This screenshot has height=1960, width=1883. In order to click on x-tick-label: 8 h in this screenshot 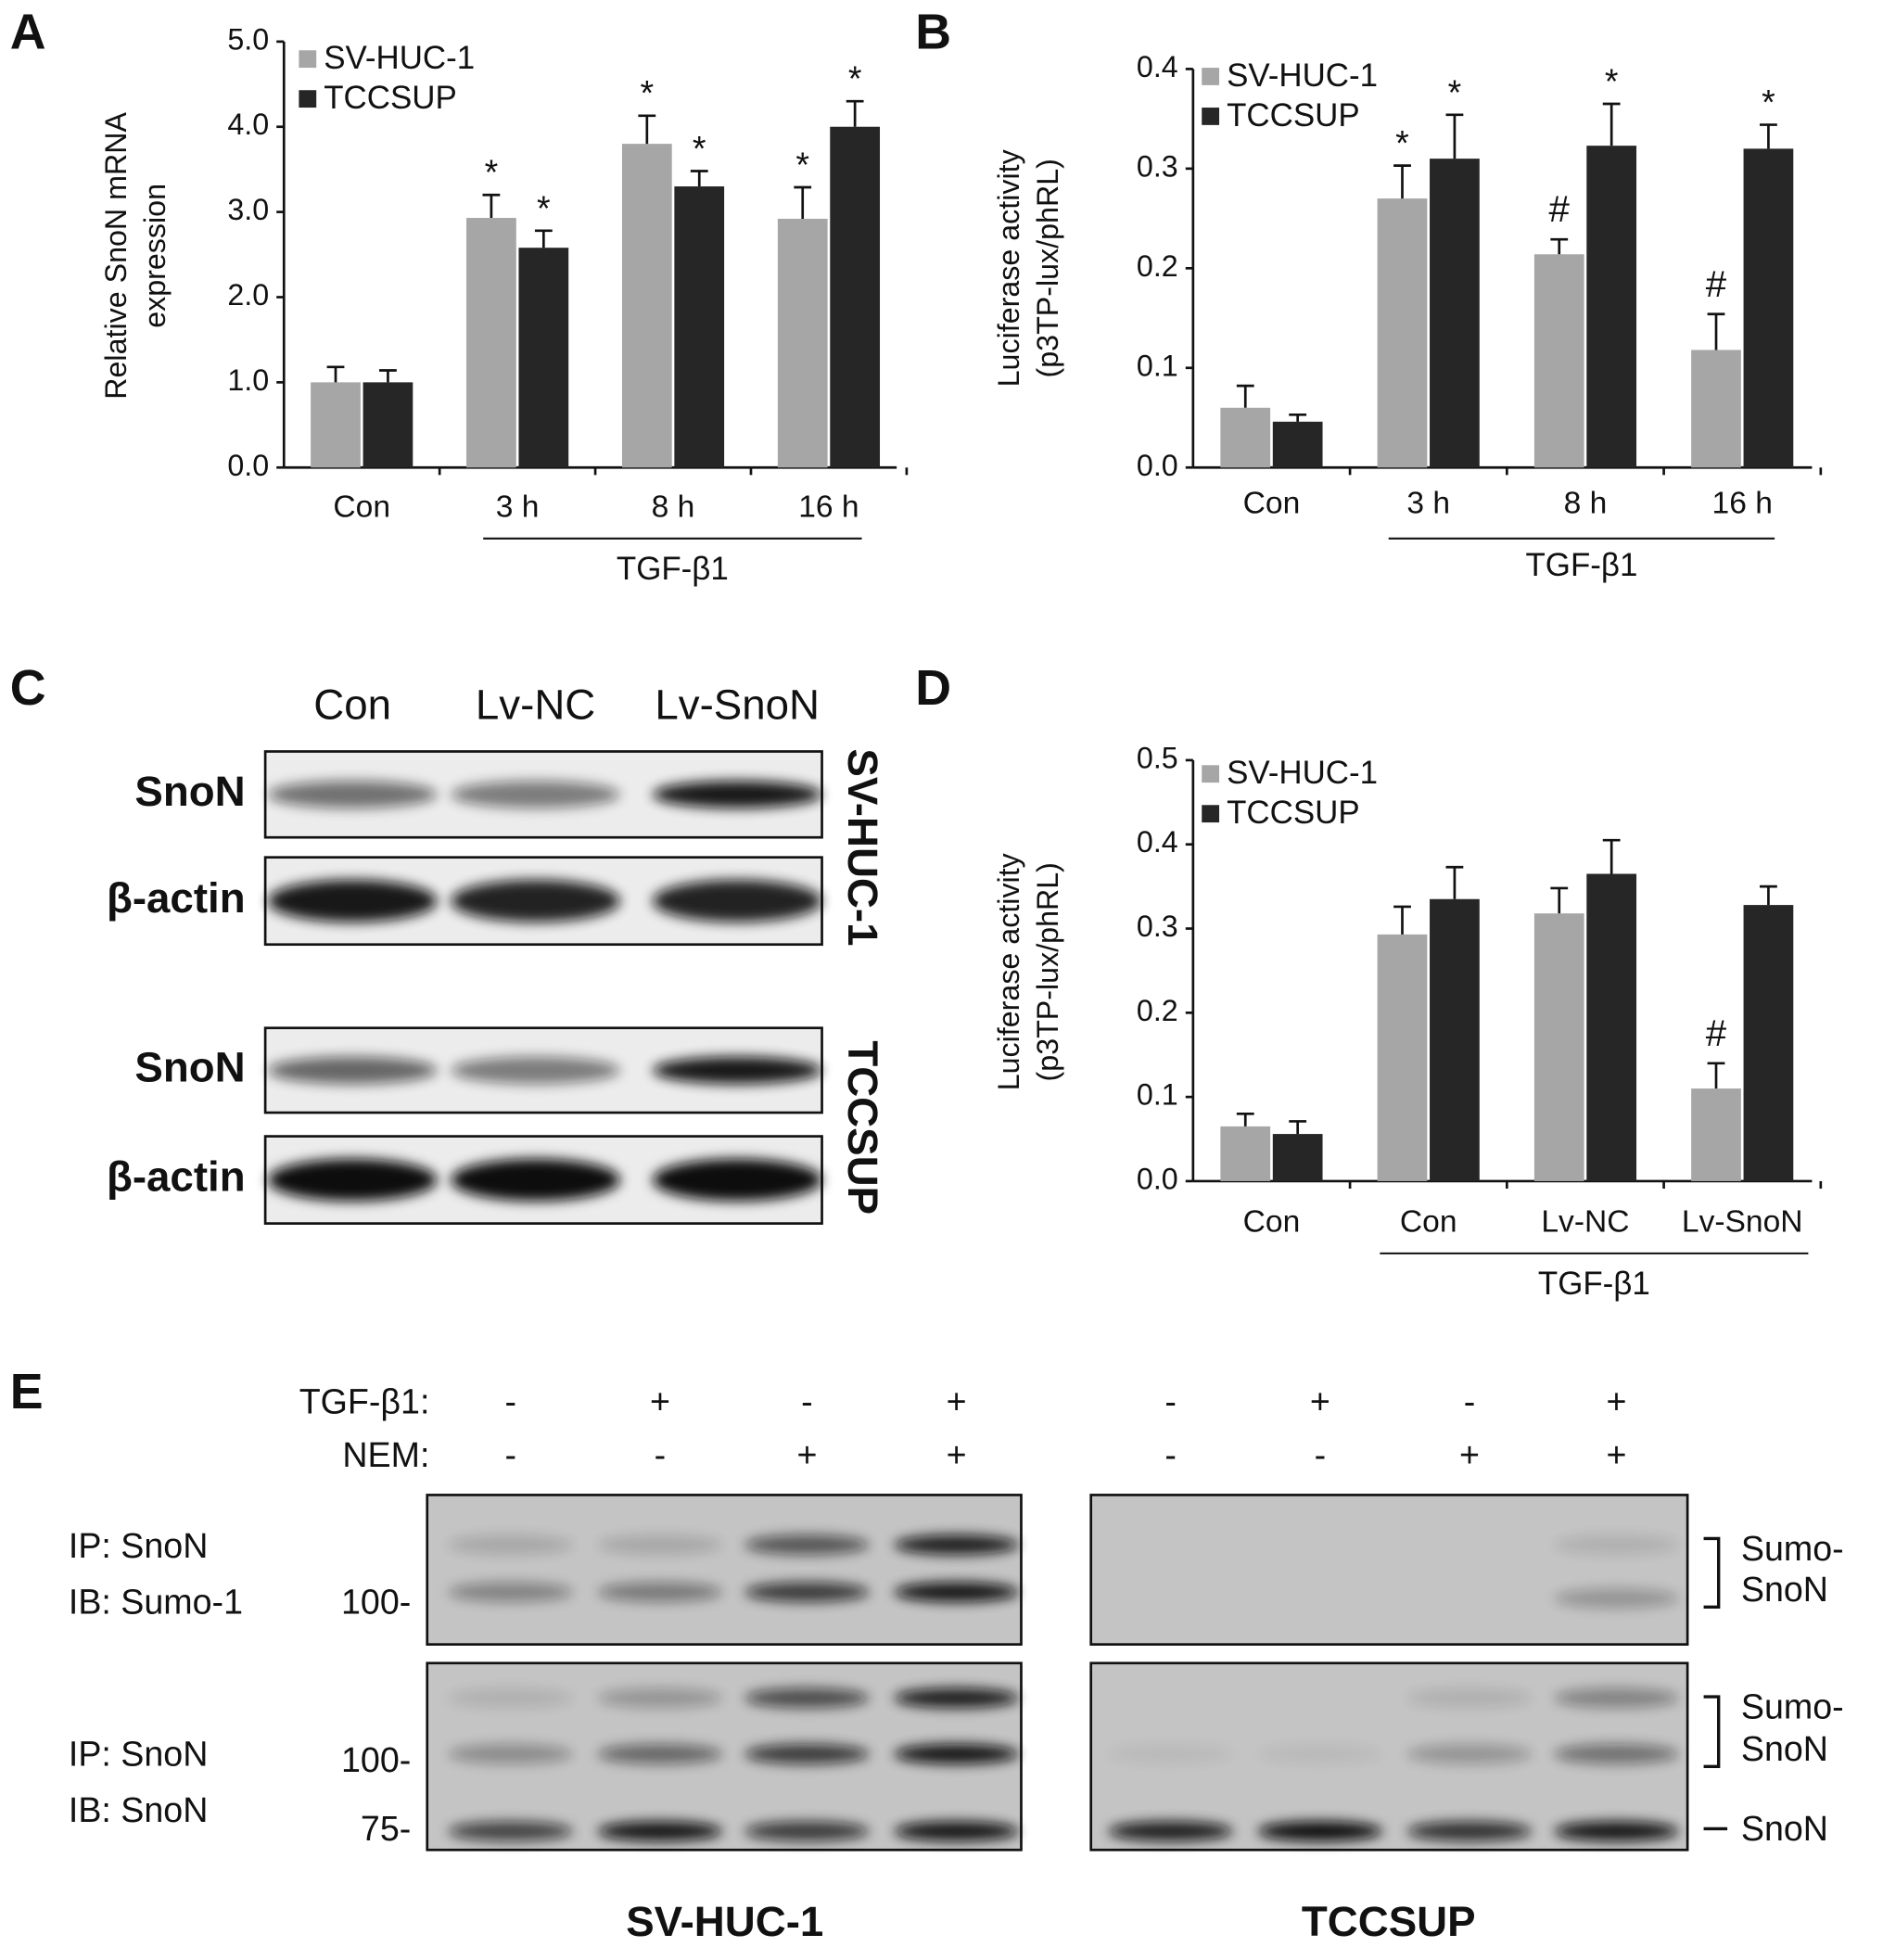, I will do `click(673, 507)`.